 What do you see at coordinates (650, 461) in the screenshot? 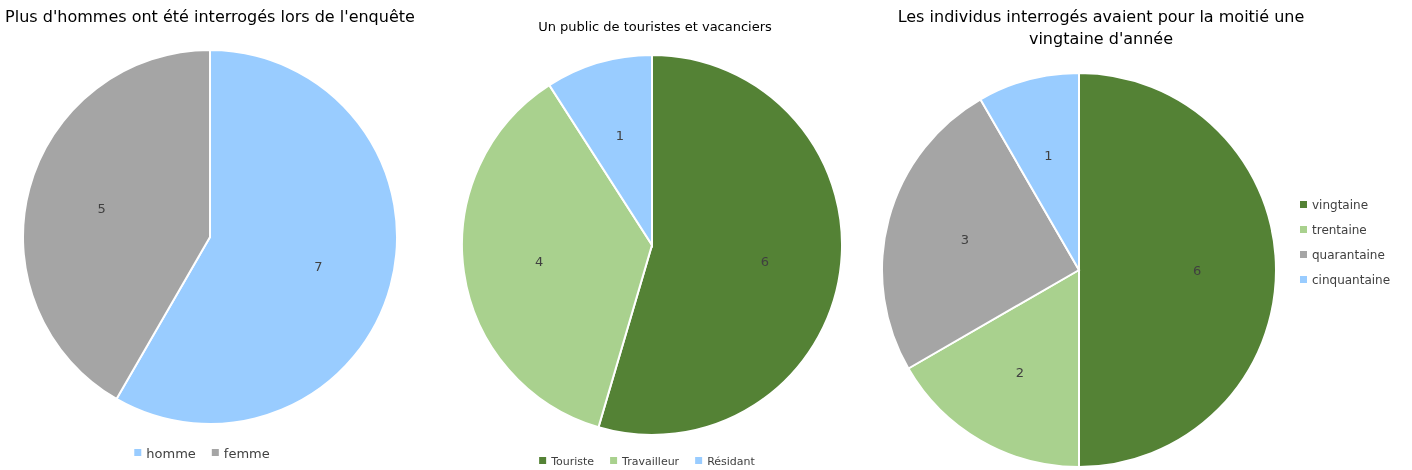
I see `legend-label: Travailleur` at bounding box center [650, 461].